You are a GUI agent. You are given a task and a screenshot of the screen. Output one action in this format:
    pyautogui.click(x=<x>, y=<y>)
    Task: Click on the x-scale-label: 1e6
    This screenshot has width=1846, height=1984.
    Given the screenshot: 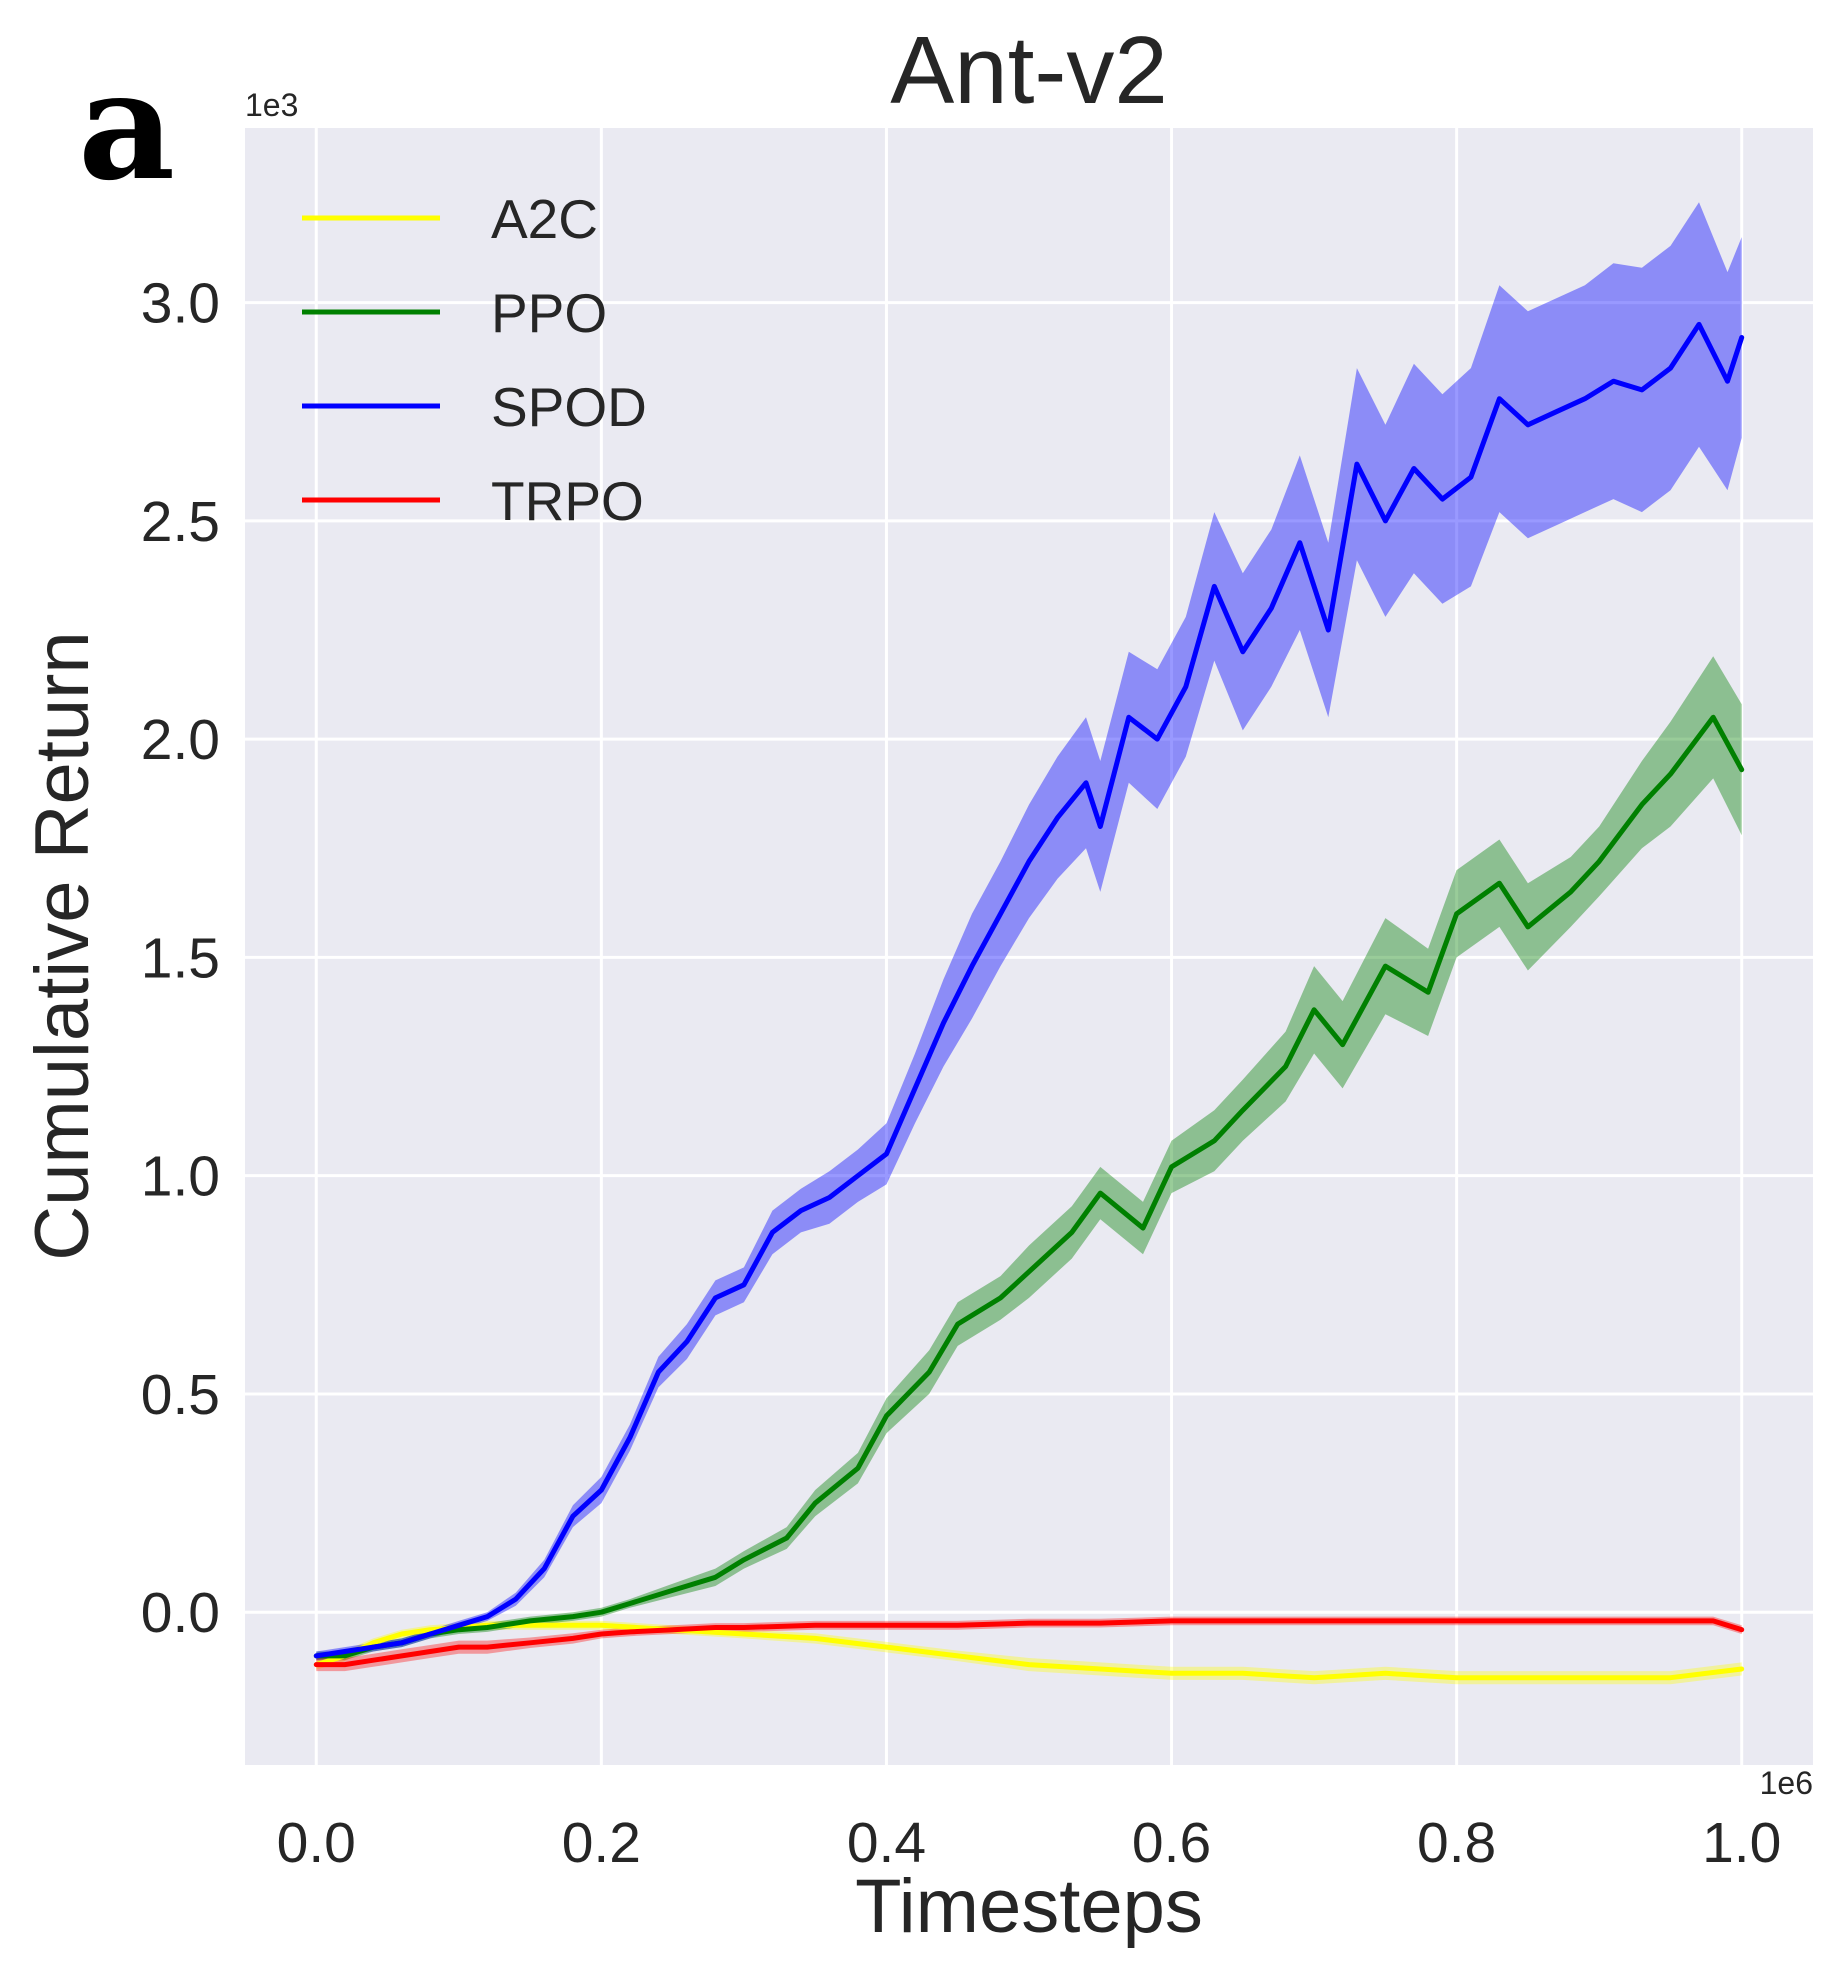 What is the action you would take?
    pyautogui.click(x=1786, y=1783)
    